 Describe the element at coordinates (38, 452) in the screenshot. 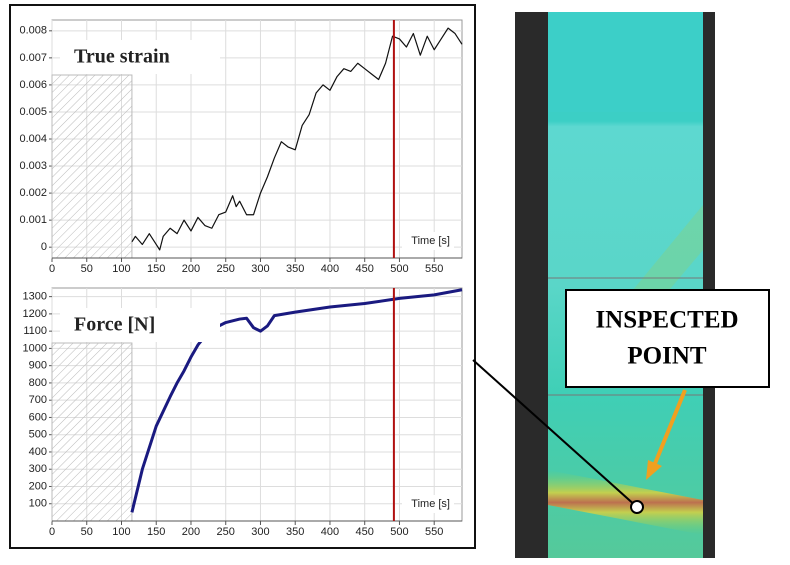

I see `y-tick-label: 400` at that location.